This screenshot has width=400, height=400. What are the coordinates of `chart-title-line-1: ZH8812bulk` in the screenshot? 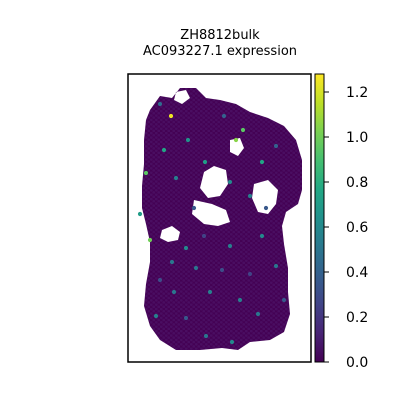 It's located at (220, 35).